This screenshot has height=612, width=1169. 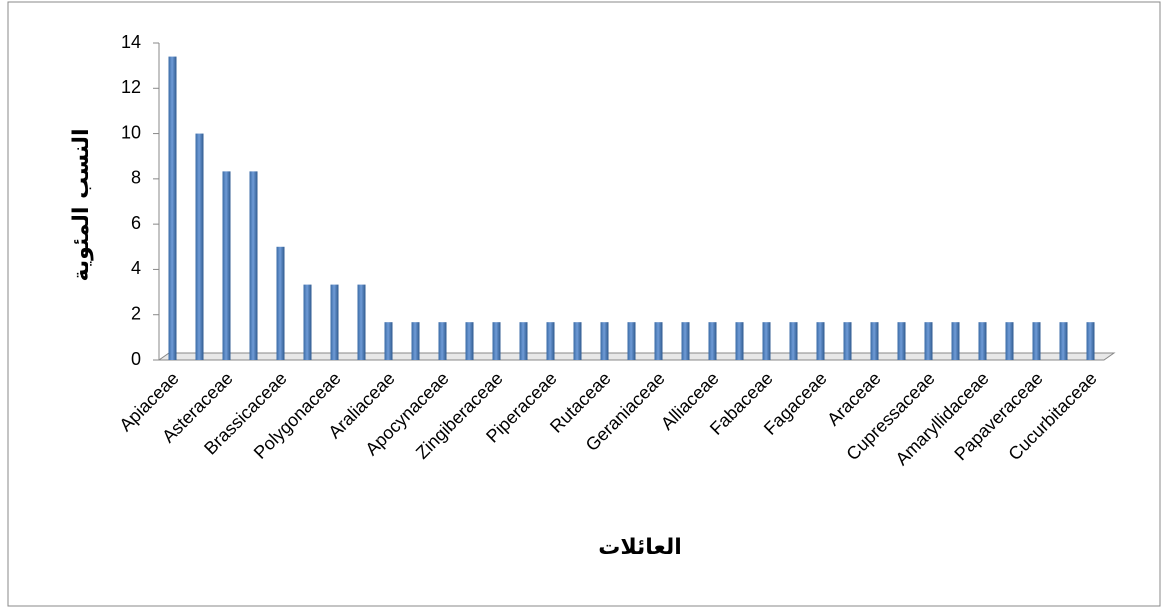 I want to click on floor, so click(x=636, y=356).